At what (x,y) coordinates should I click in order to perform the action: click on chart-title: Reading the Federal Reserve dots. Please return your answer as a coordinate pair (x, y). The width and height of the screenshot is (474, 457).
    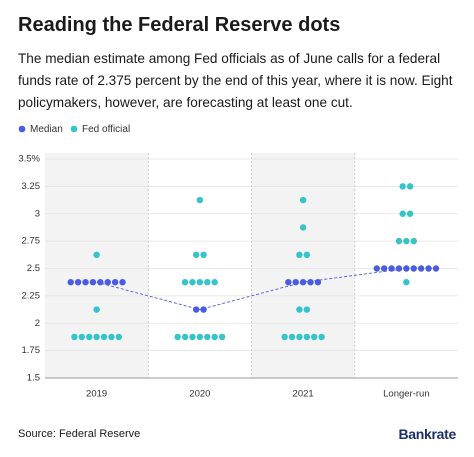
    Looking at the image, I should click on (179, 25).